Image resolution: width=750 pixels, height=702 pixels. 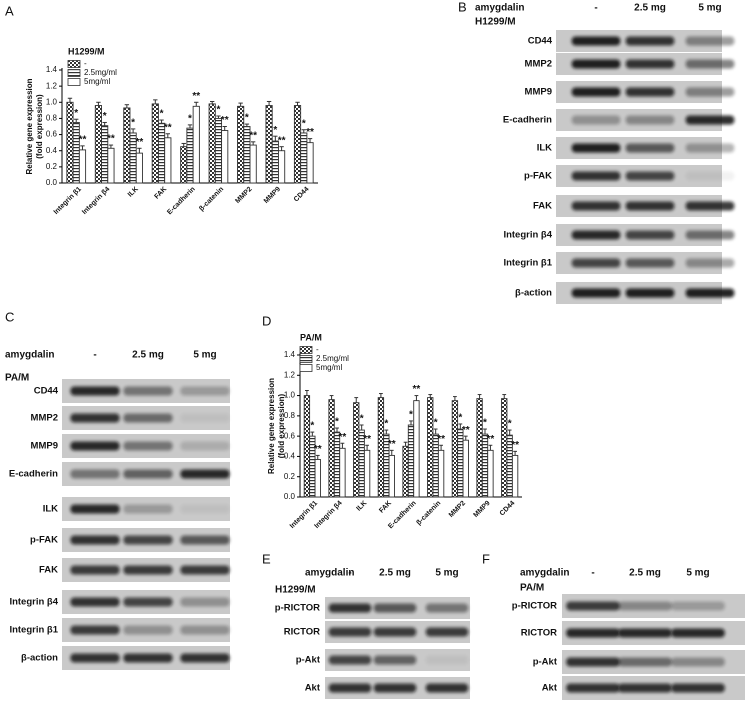 I want to click on x-tick-label: β-catenin, so click(x=211, y=199).